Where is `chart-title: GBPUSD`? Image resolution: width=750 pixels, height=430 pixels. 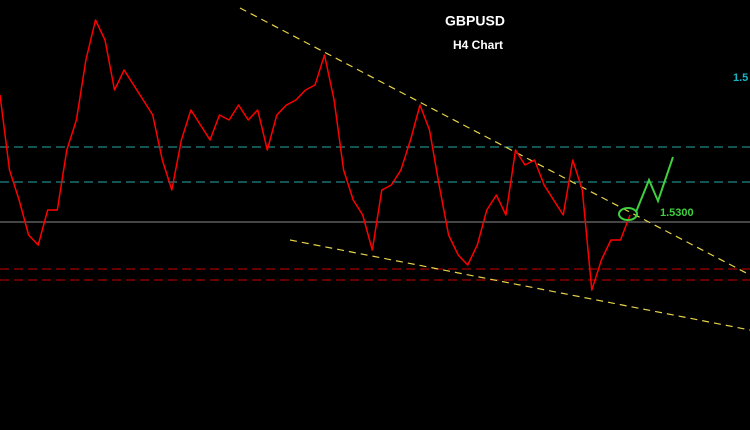 chart-title: GBPUSD is located at coordinates (475, 21).